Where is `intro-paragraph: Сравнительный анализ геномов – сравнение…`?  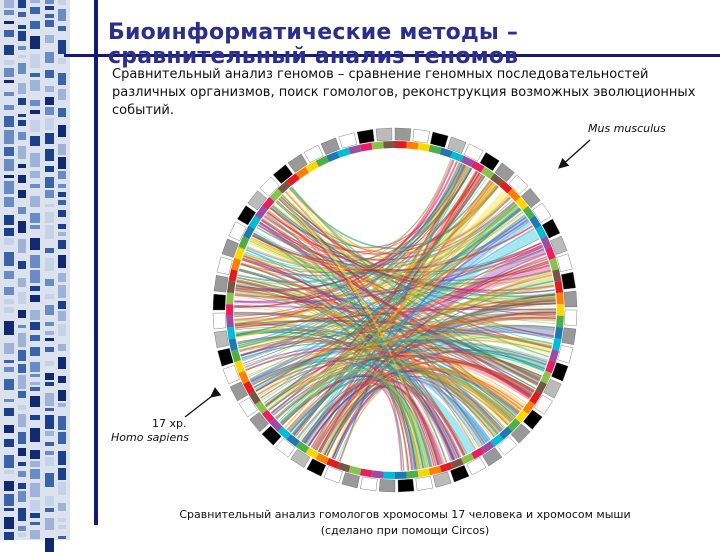
intro-paragraph: Сравнительный анализ геномов – сравнение… is located at coordinates (404, 92).